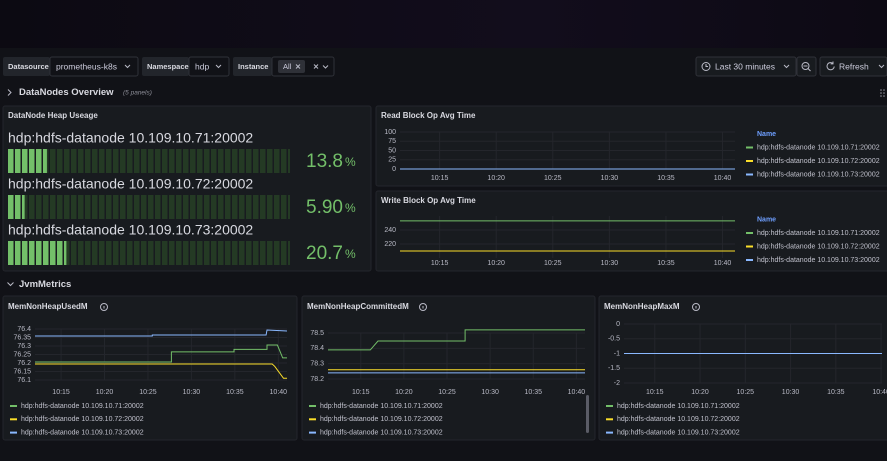 The width and height of the screenshot is (887, 461). What do you see at coordinates (324, 161) in the screenshot?
I see `gauge-value: 13.8` at bounding box center [324, 161].